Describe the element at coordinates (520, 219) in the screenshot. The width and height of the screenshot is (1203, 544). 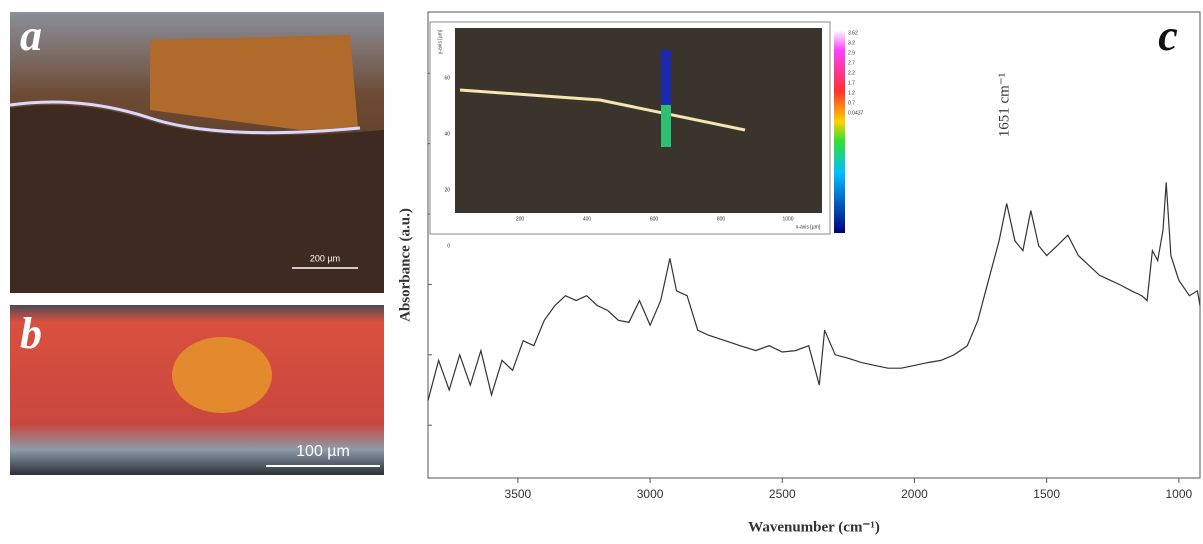
I see `inset-x-tick-label: 200` at that location.